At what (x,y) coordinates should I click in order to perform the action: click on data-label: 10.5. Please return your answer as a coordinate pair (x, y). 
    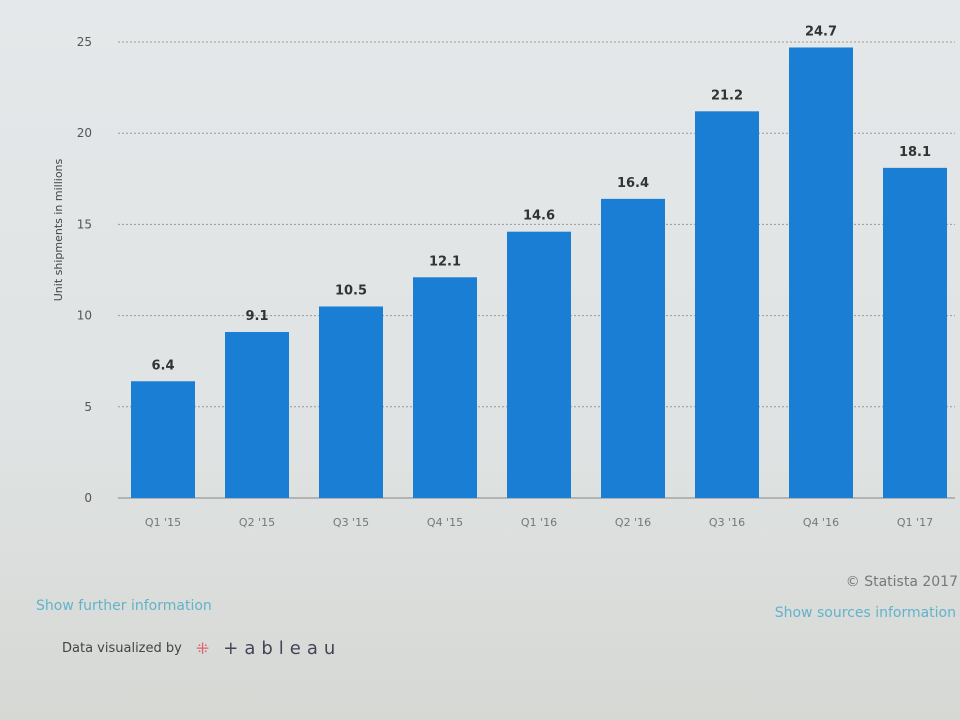
    Looking at the image, I should click on (351, 290).